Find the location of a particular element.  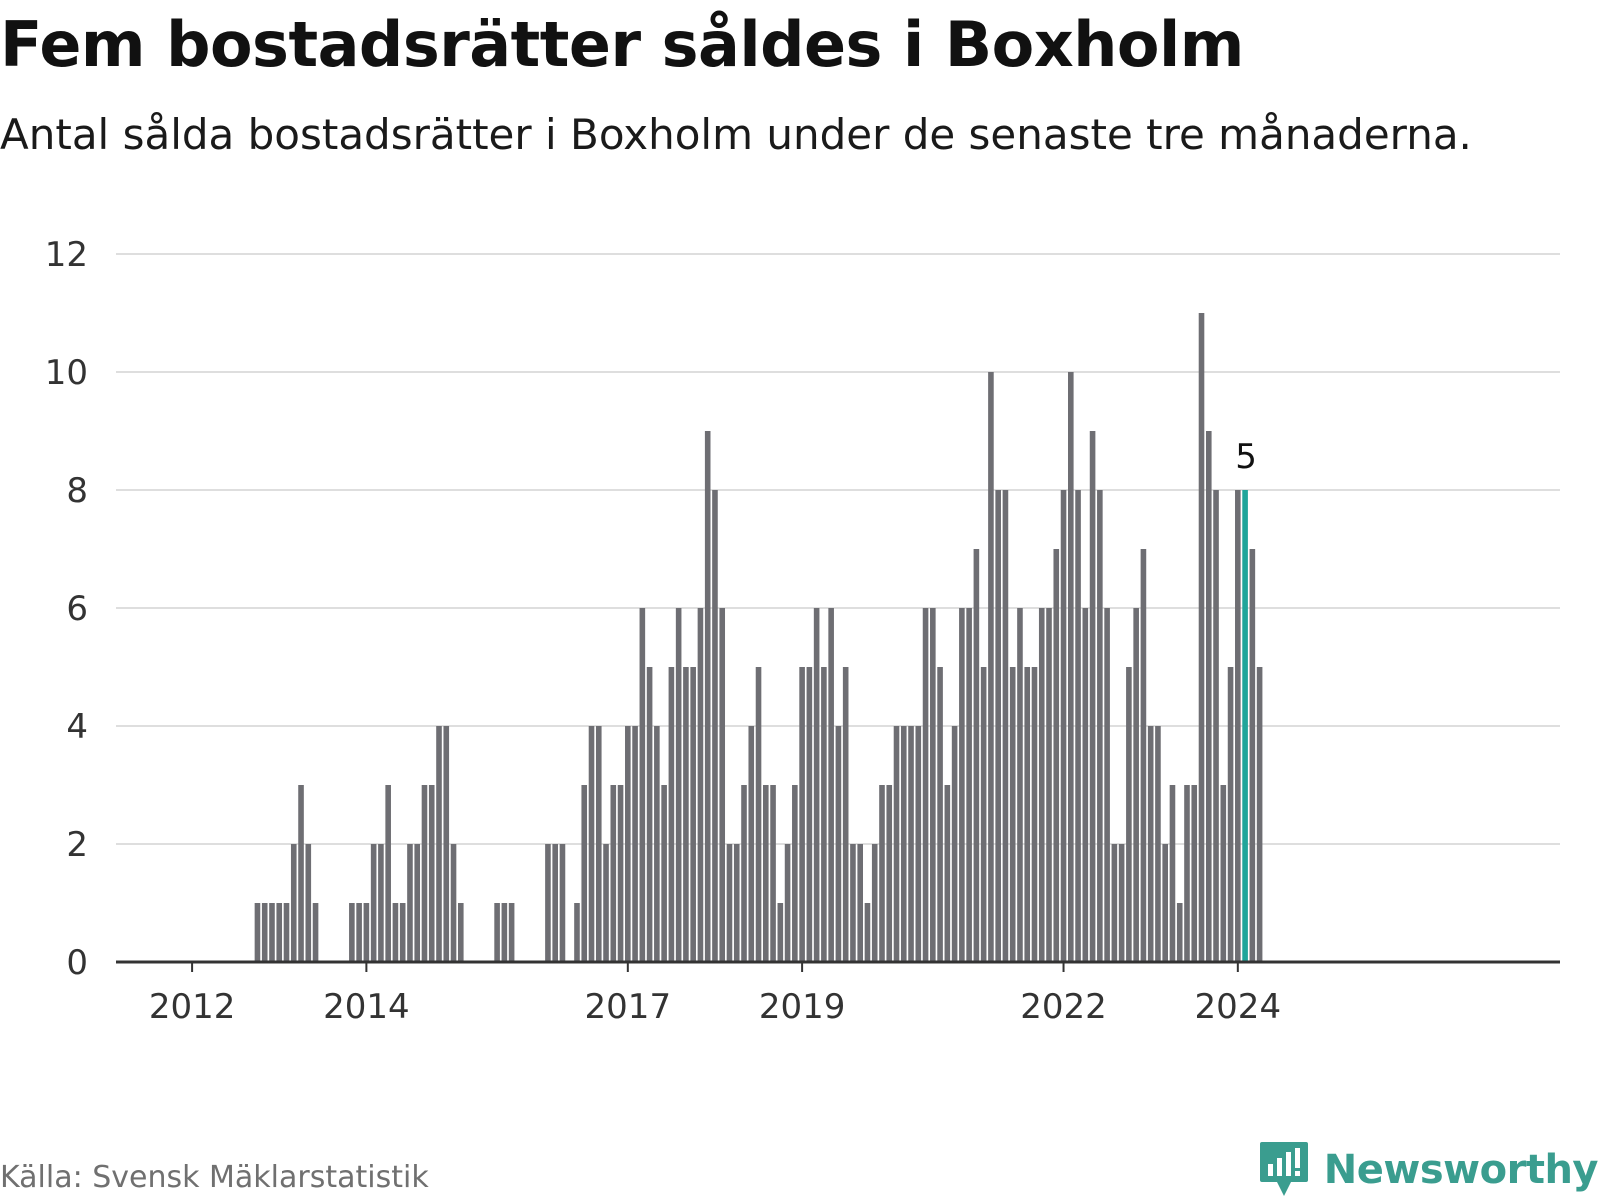

x-tick-label: 2022 is located at coordinates (1063, 1007).